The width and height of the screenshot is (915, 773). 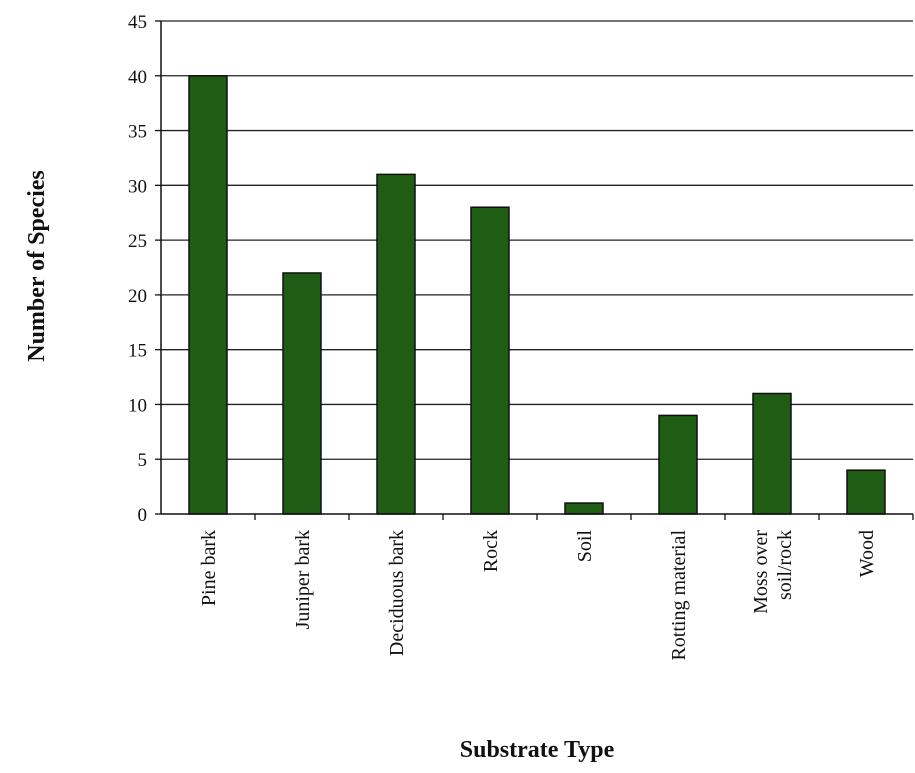 What do you see at coordinates (137, 77) in the screenshot?
I see `y-tick-label: 40` at bounding box center [137, 77].